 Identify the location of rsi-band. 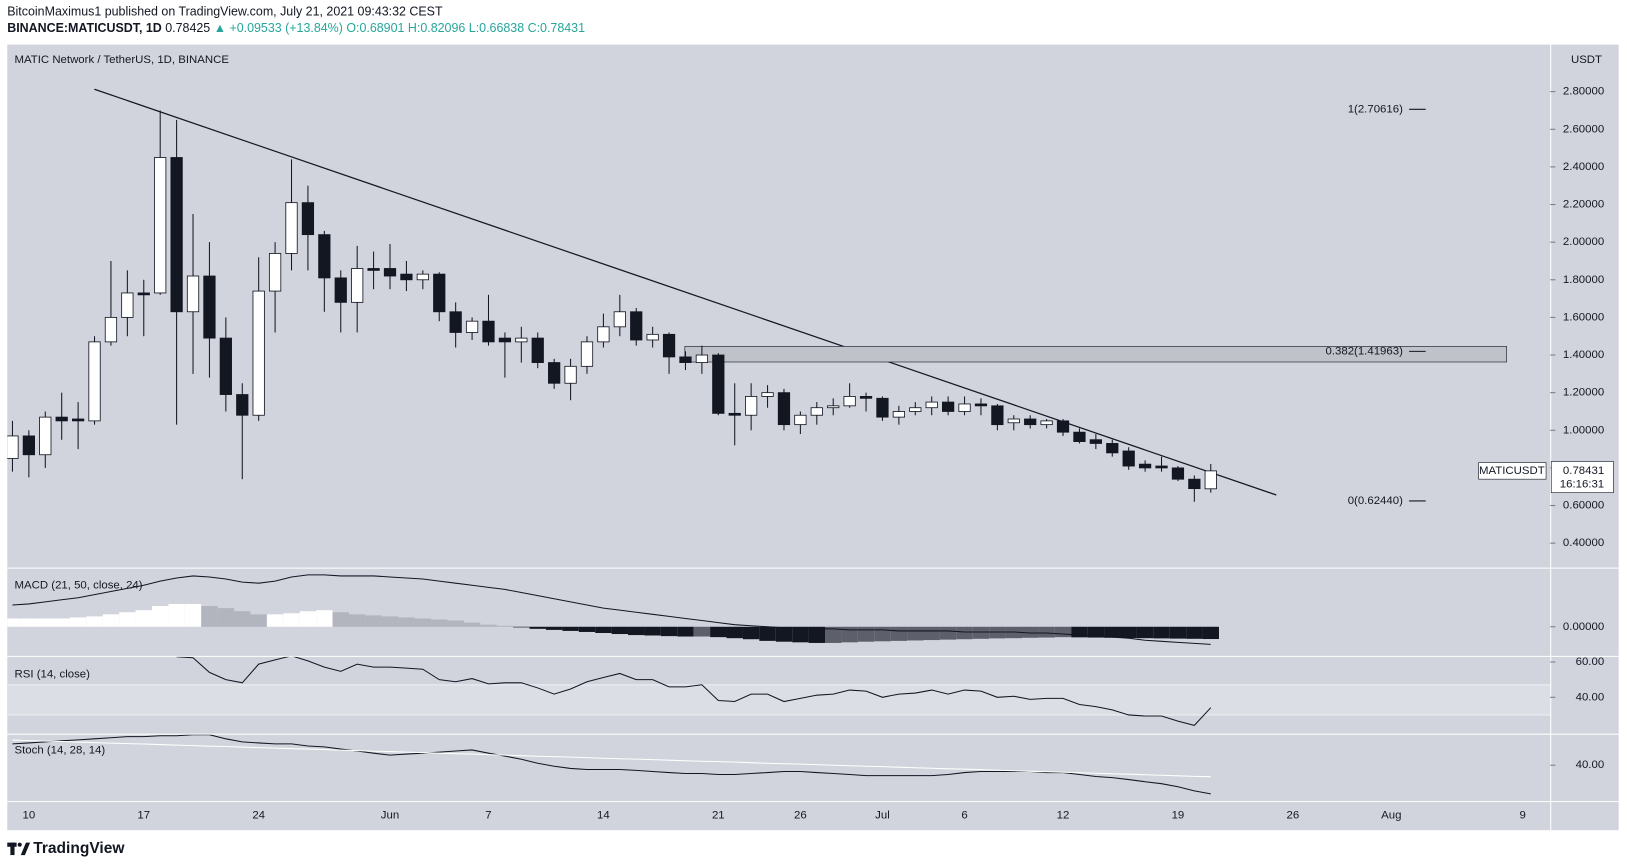
(779, 699).